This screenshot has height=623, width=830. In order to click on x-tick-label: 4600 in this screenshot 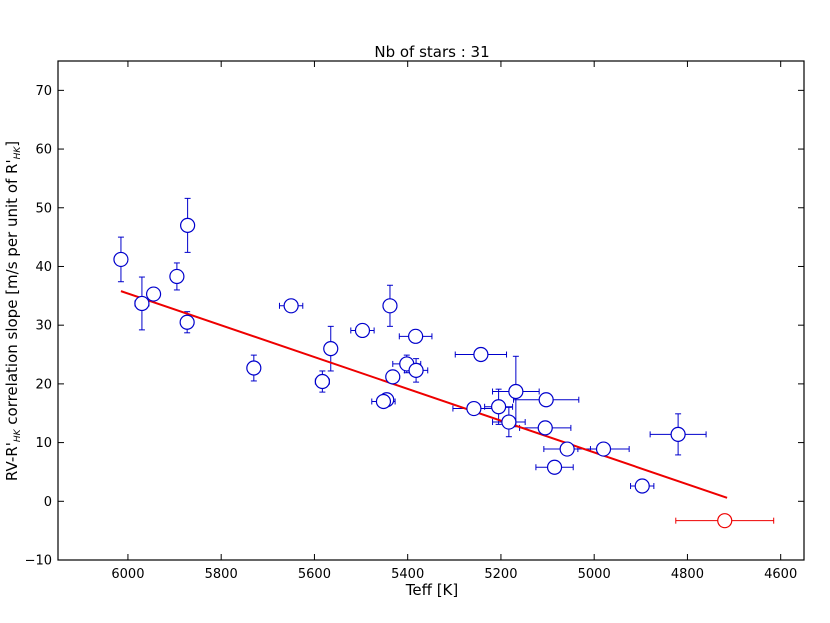, I will do `click(780, 574)`.